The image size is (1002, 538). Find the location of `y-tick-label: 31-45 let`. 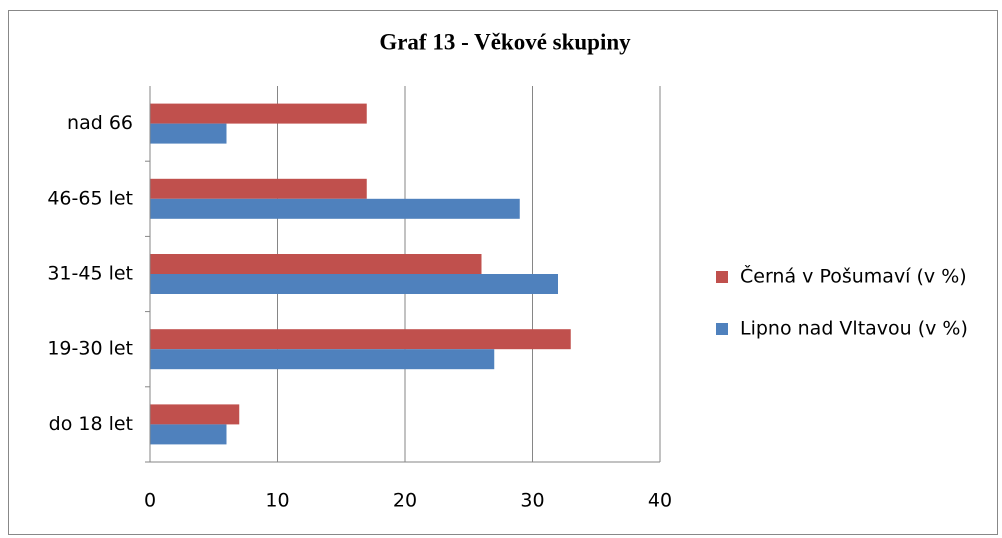

y-tick-label: 31-45 let is located at coordinates (90, 274).